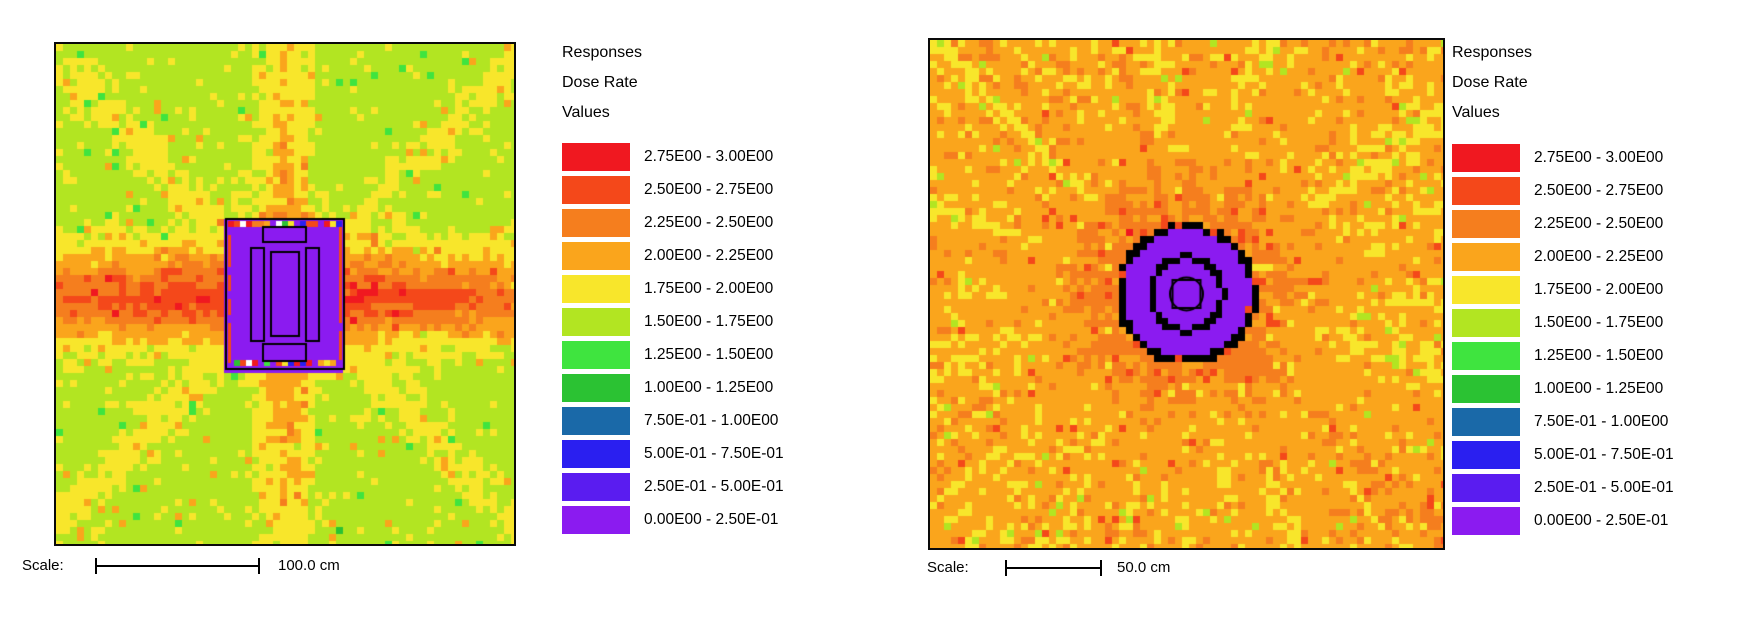 This screenshot has width=1758, height=632. What do you see at coordinates (309, 565) in the screenshot?
I see `scale-value: 100.0 cm` at bounding box center [309, 565].